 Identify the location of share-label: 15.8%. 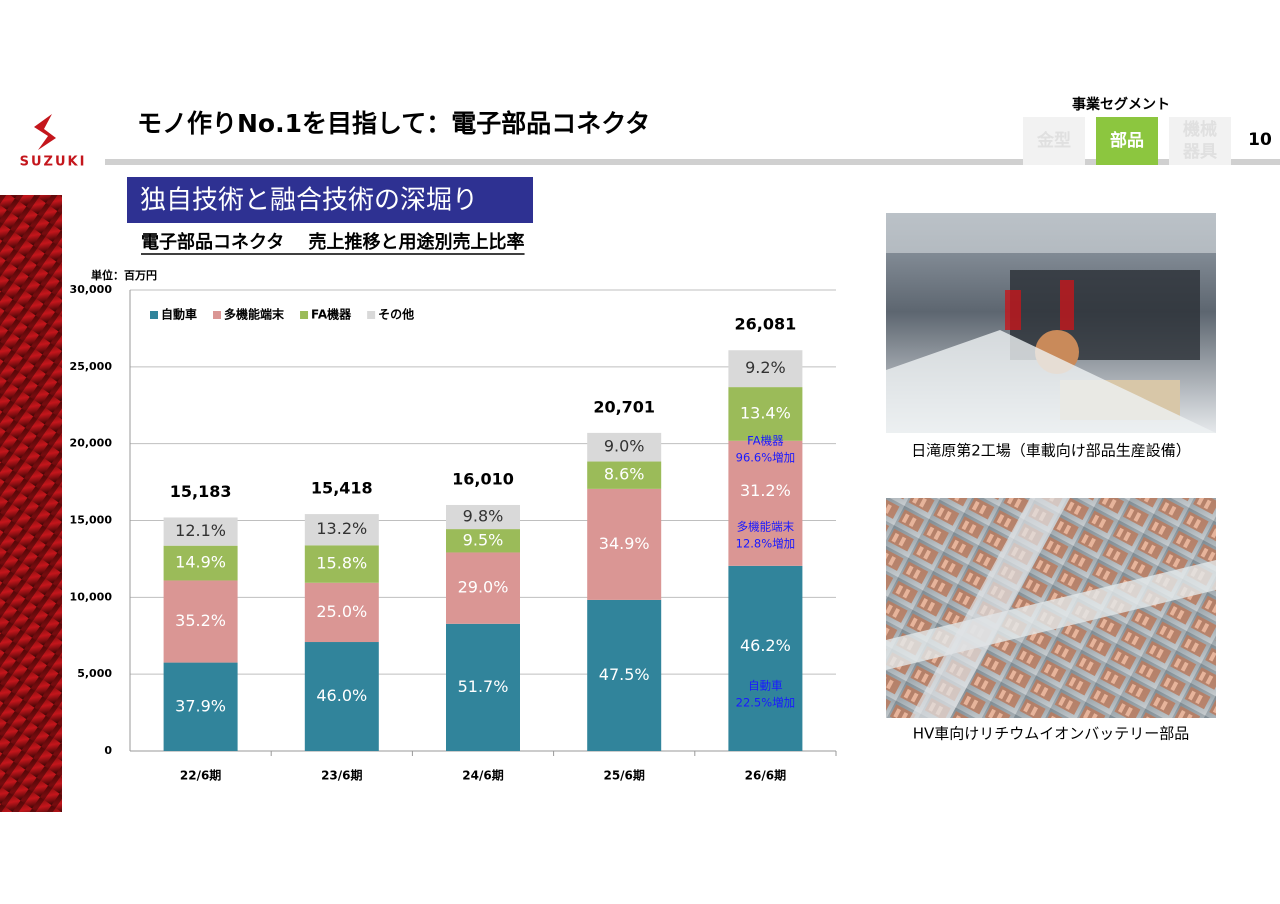
(341, 563).